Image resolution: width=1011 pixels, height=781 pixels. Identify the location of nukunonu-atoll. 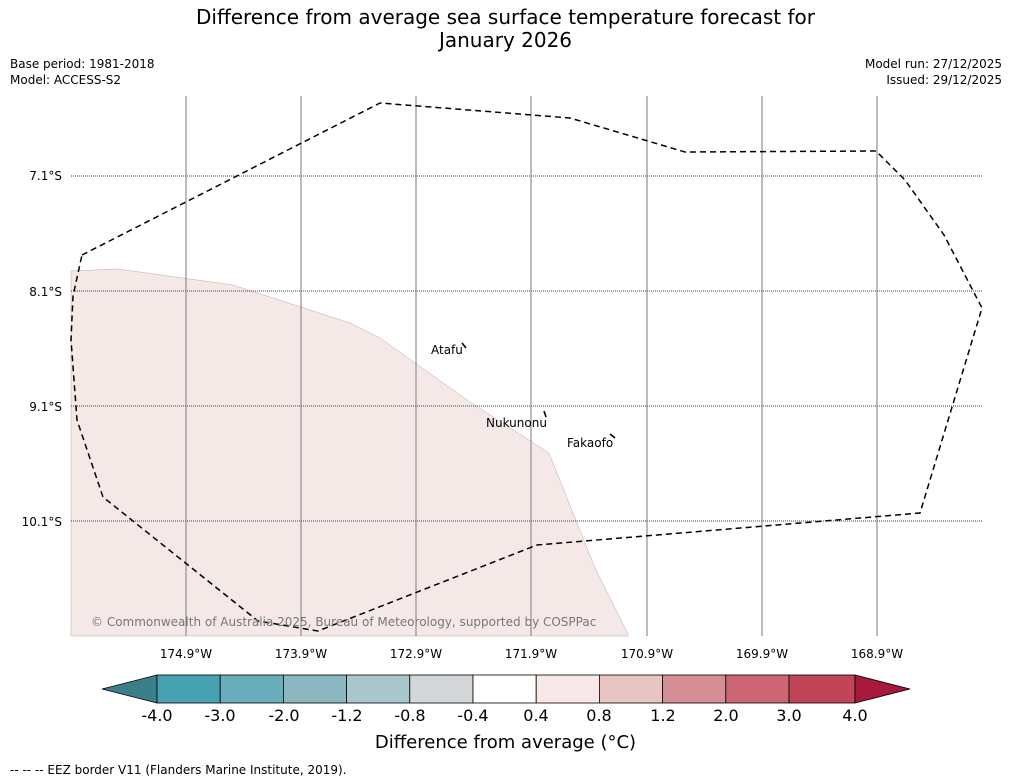
(545, 414).